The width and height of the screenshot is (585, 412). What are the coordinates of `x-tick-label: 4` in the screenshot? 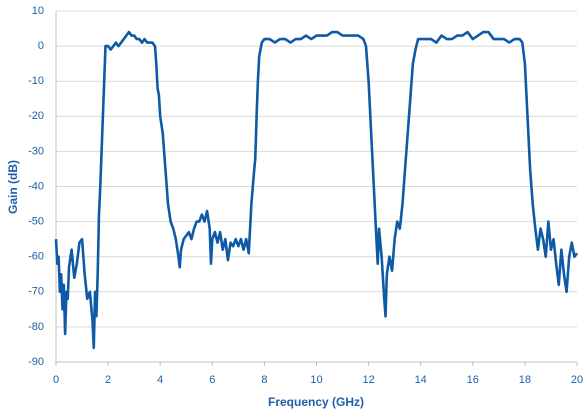 It's located at (160, 380).